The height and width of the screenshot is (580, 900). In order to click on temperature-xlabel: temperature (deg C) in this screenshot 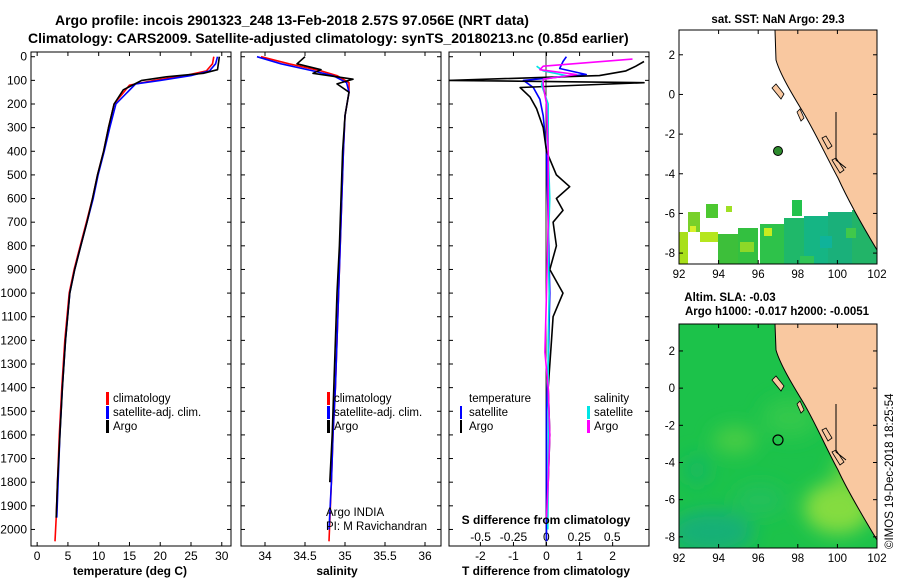, I will do `click(130, 571)`.